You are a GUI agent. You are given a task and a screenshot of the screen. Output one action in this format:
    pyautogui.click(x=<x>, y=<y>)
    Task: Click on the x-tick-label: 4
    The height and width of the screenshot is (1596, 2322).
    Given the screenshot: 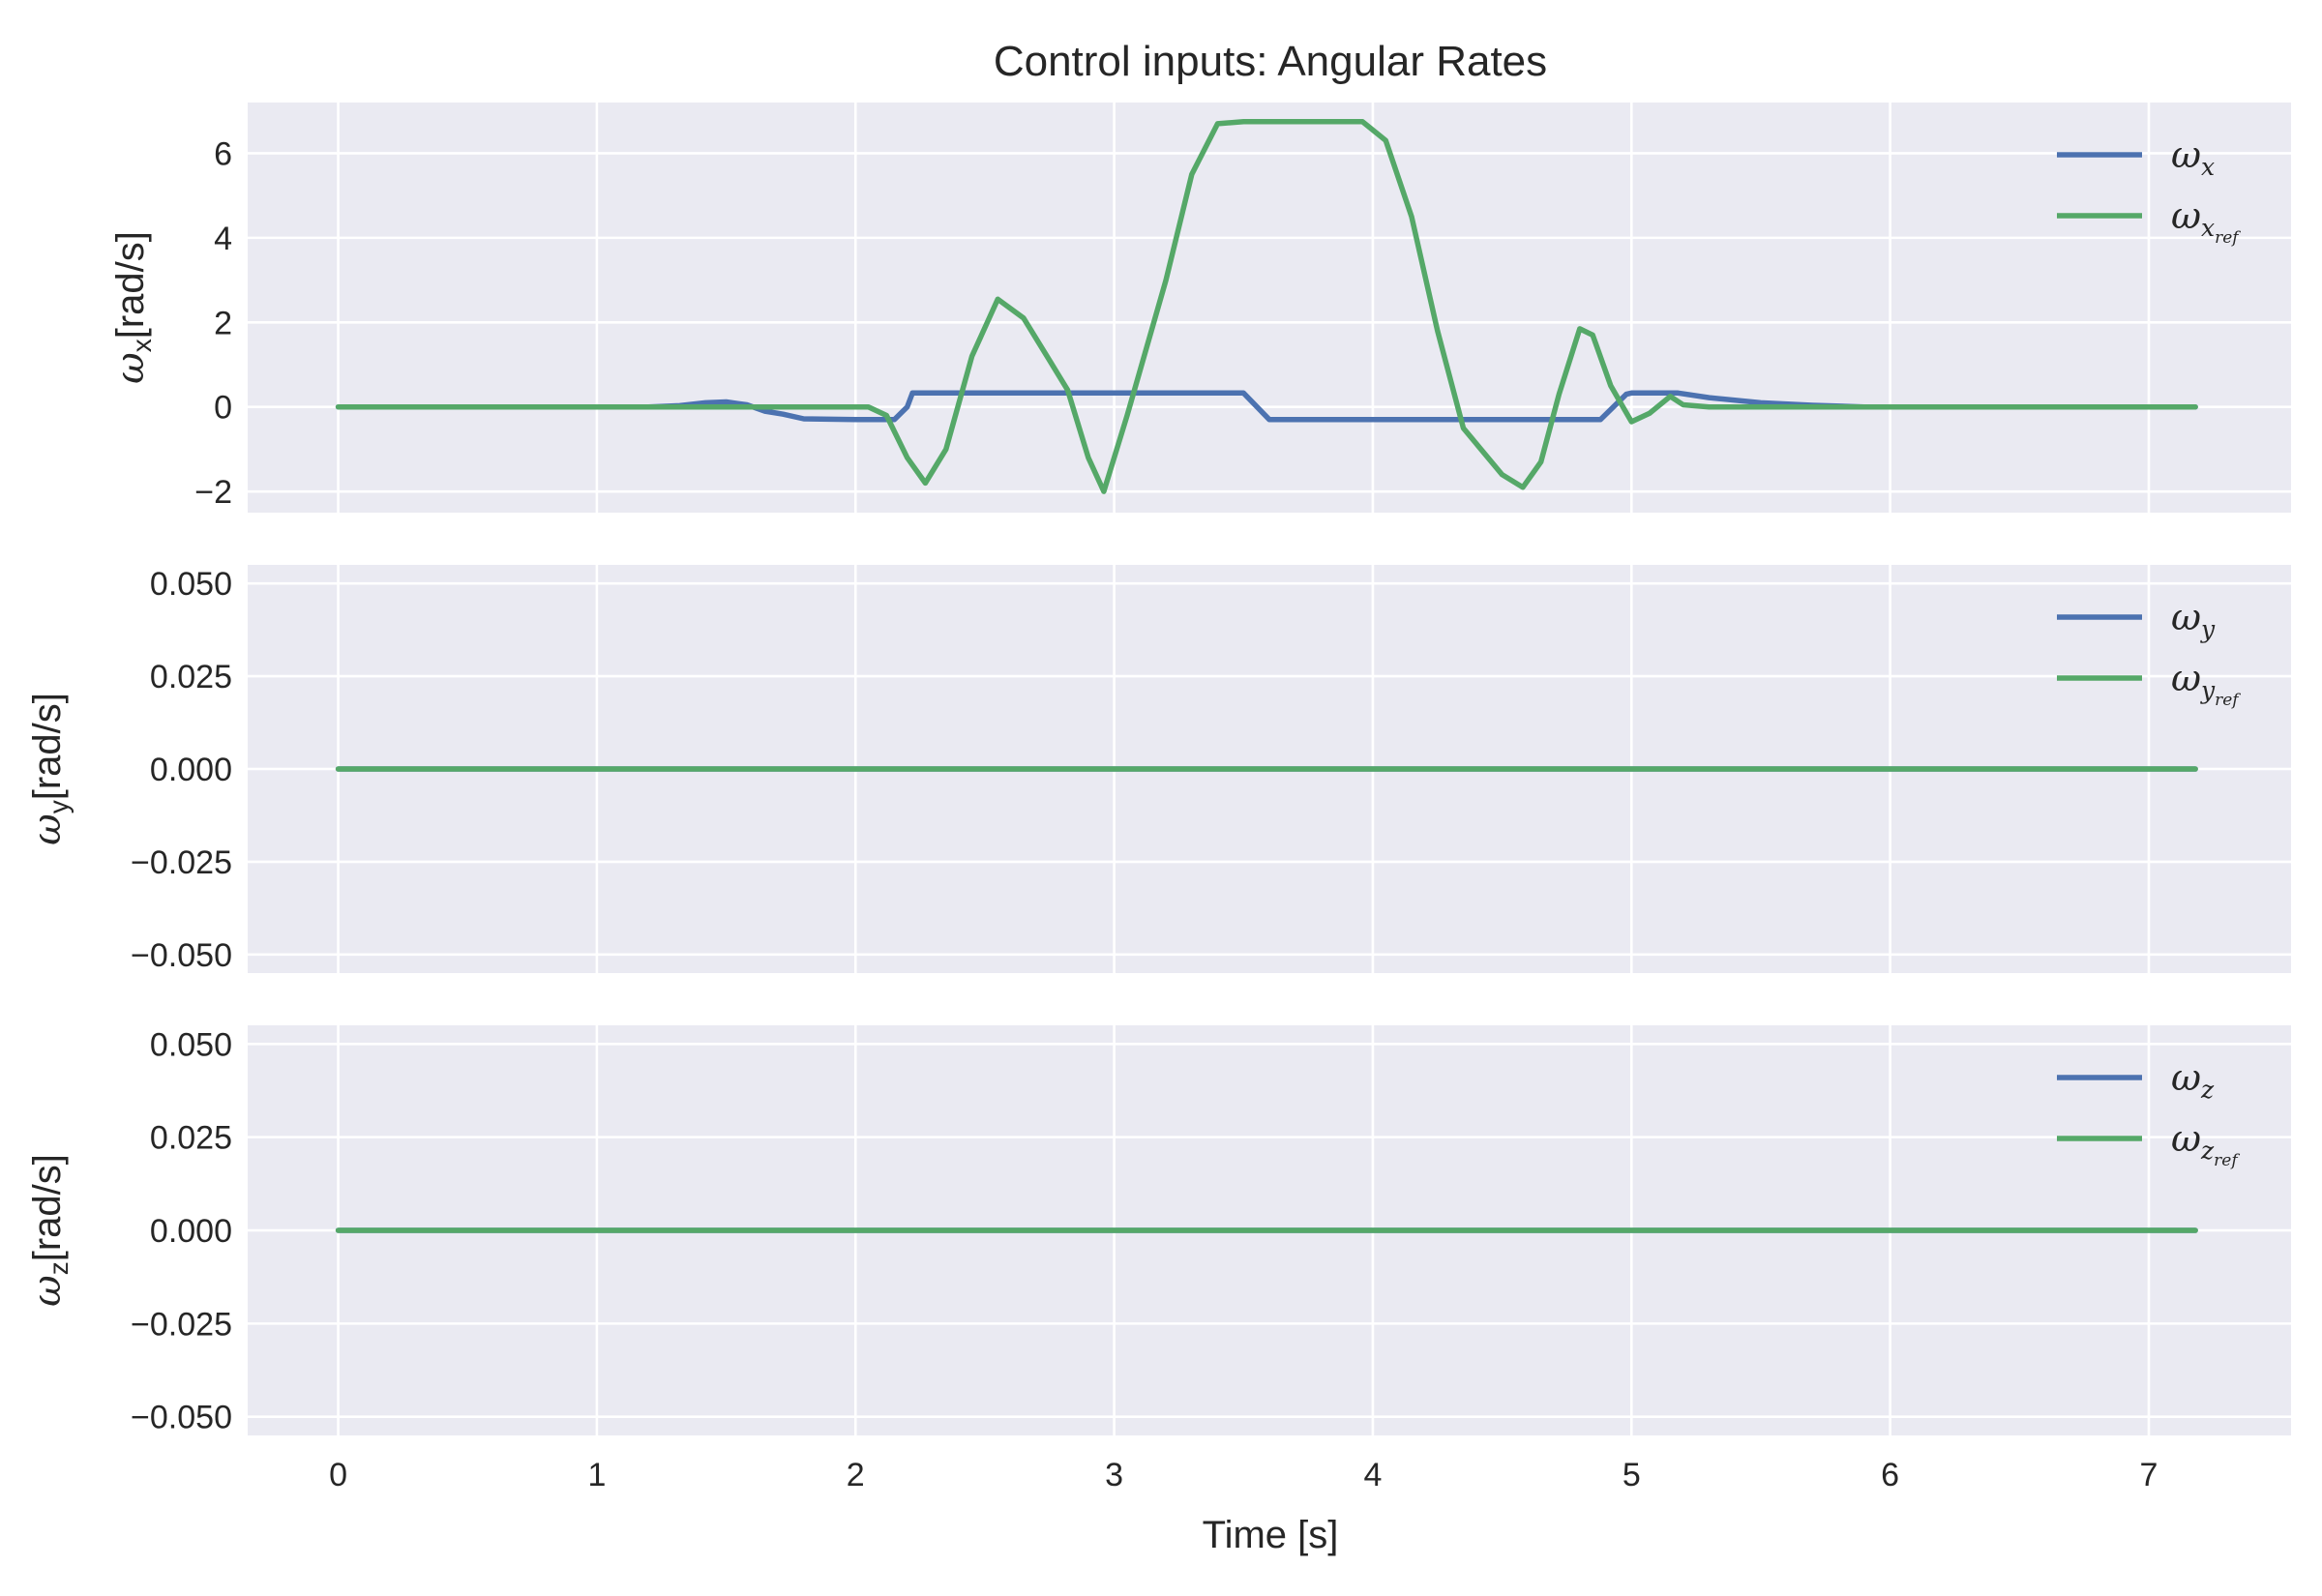 What is the action you would take?
    pyautogui.click(x=1372, y=1475)
    